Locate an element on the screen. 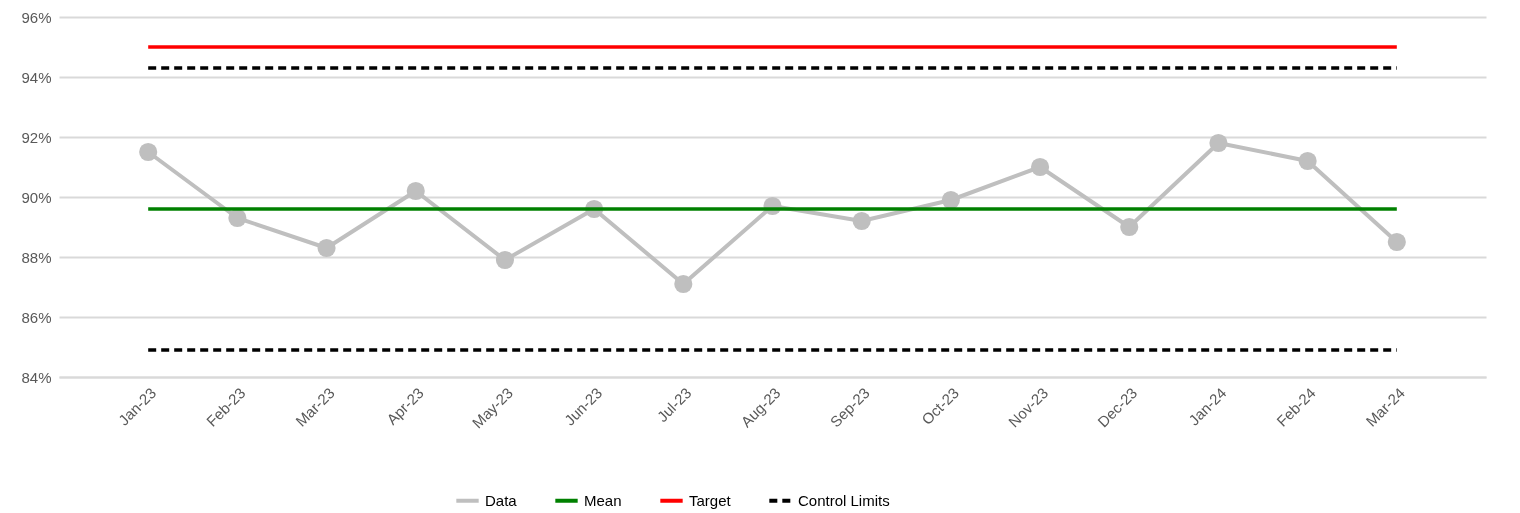  legend-label: Control Limits is located at coordinates (844, 500).